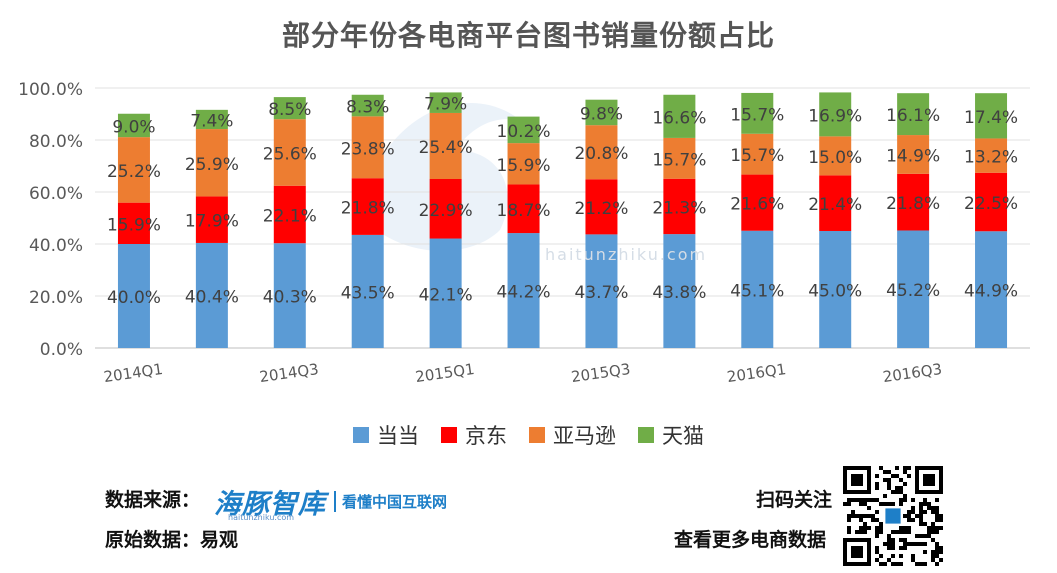 The width and height of the screenshot is (1057, 573). I want to click on legend-item-tmall: 天猫, so click(671, 435).